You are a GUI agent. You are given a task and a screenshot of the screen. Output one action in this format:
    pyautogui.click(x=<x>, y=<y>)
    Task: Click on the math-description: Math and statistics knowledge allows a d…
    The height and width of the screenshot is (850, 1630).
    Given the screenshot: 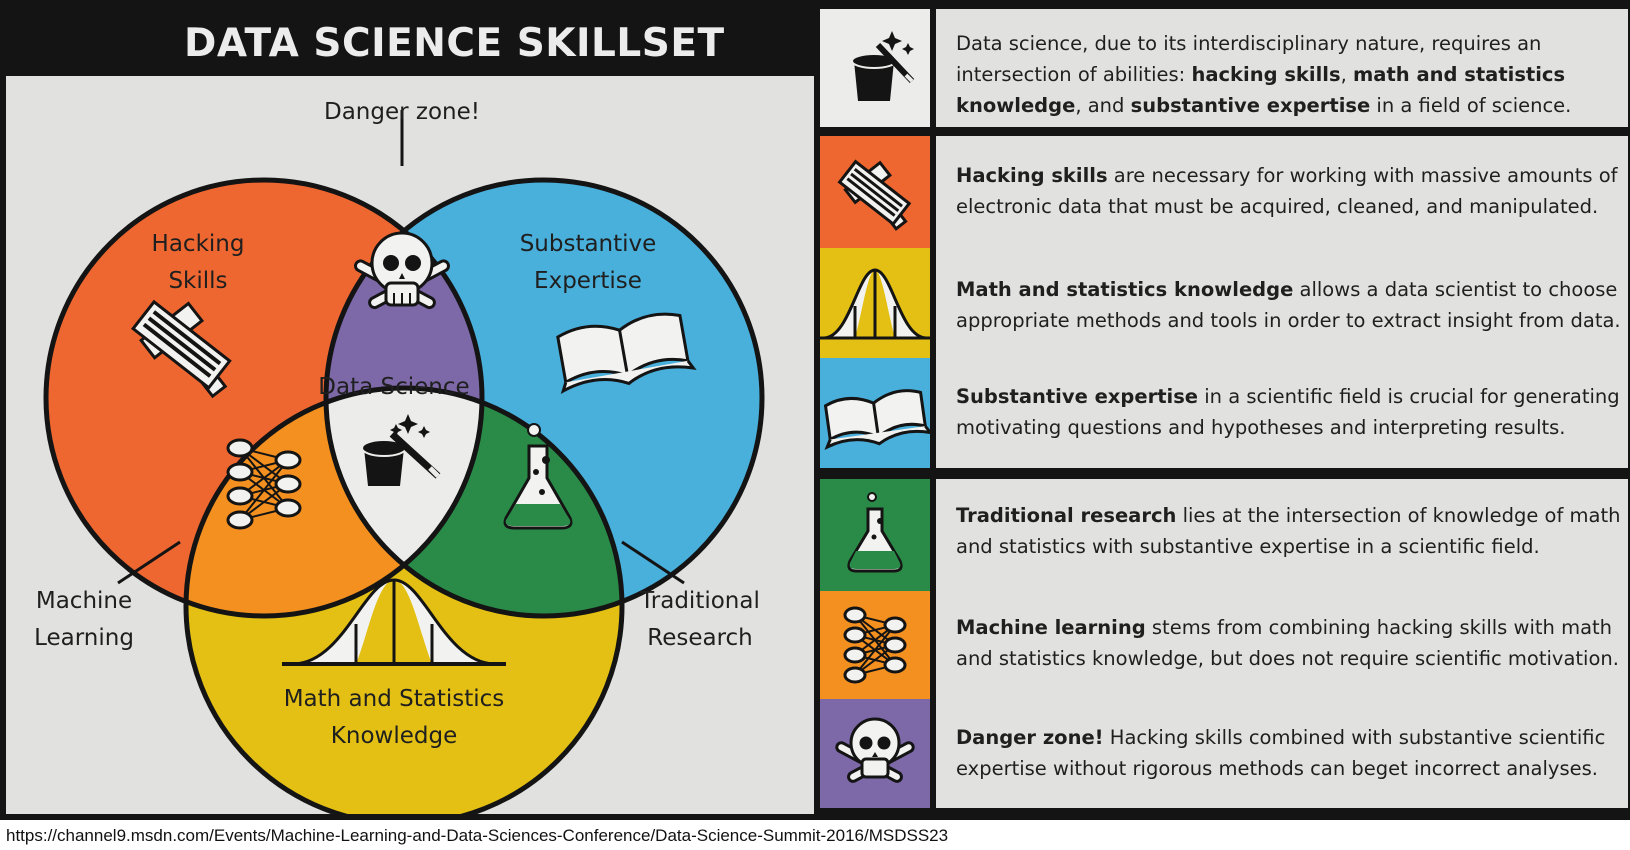 What is the action you would take?
    pyautogui.click(x=1288, y=305)
    